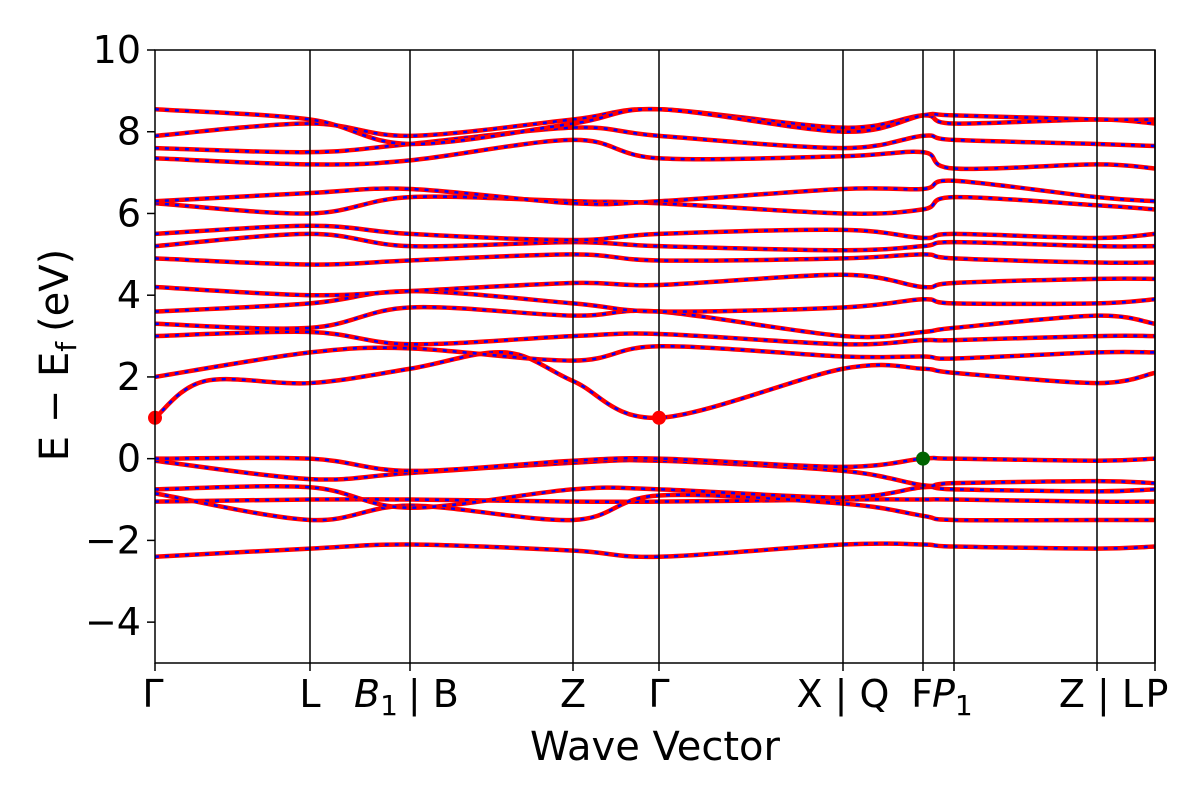 Image resolution: width=1200 pixels, height=800 pixels. I want to click on y-axis-label-sub: f, so click(66, 346).